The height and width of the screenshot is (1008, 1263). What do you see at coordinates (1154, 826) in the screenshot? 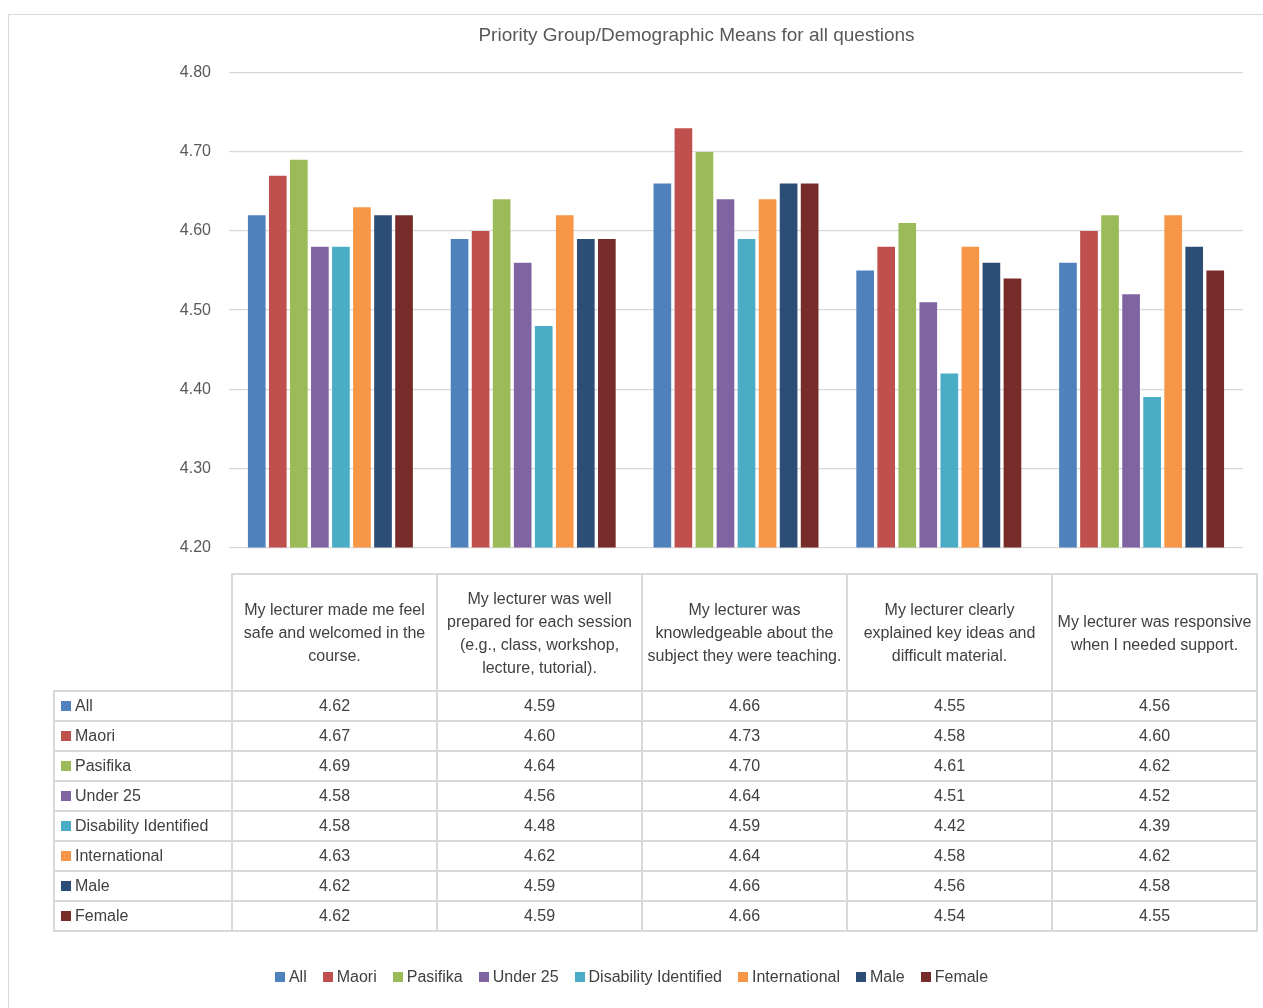
I see `data-label: 4.39` at bounding box center [1154, 826].